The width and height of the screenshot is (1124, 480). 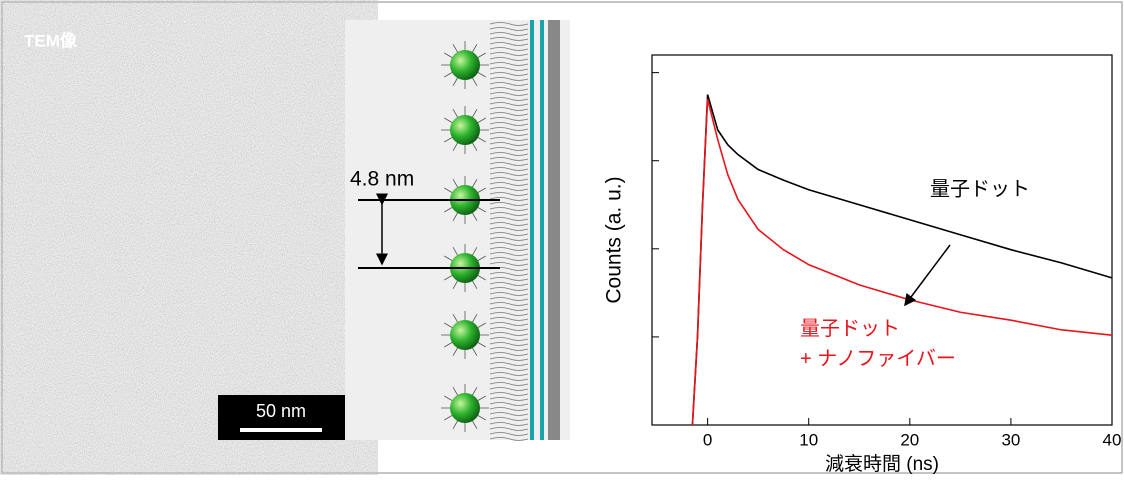 I want to click on series-label: 量子ドット, so click(x=980, y=189).